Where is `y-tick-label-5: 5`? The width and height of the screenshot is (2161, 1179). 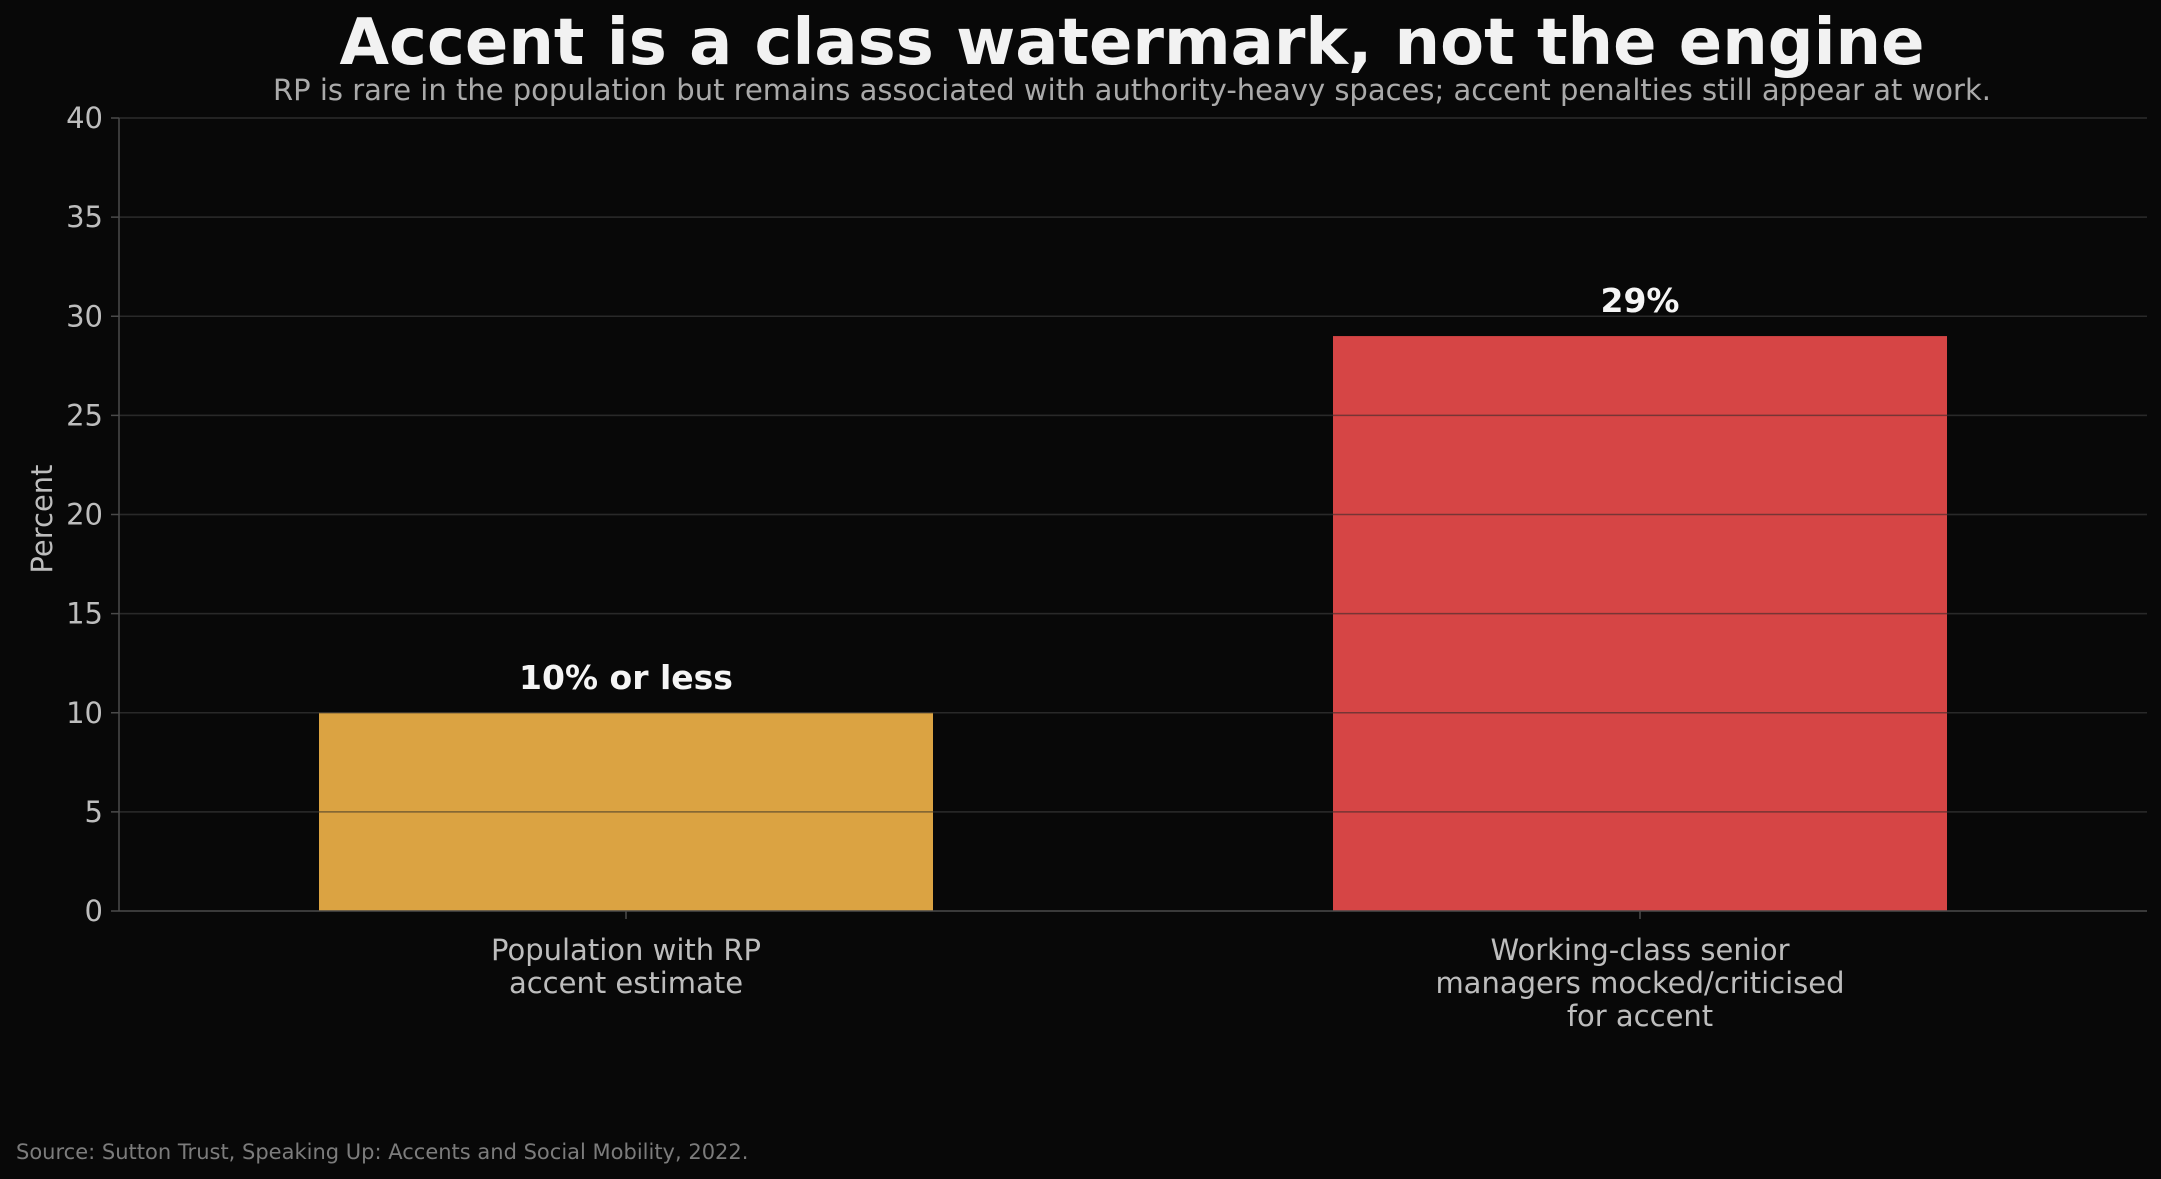
y-tick-label-5: 5 is located at coordinates (94, 812).